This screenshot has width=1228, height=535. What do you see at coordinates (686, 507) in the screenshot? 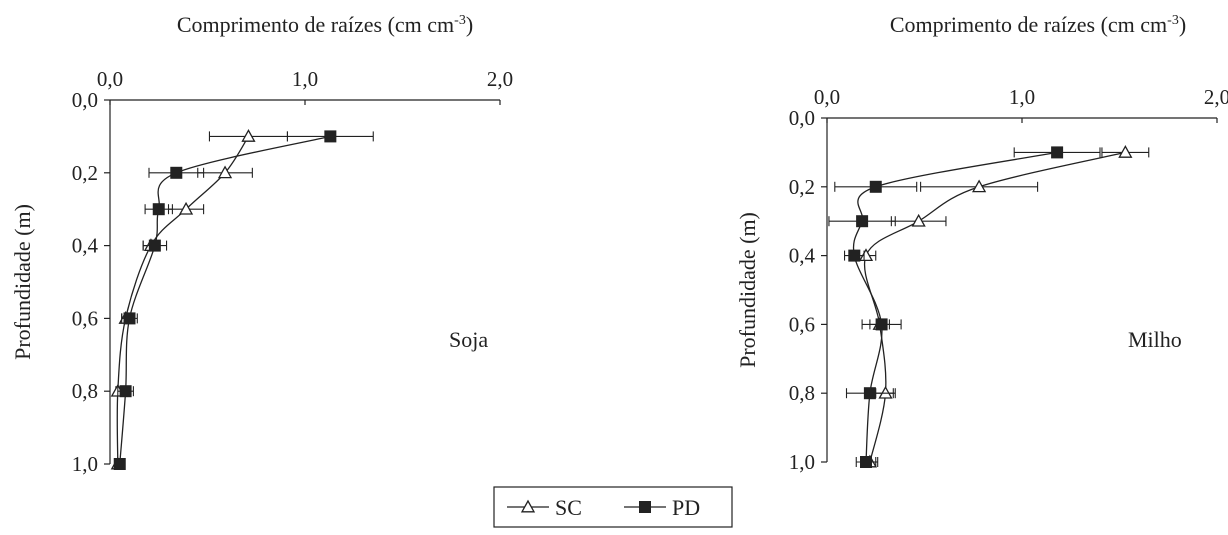
I see `legend-pd-label: PD` at bounding box center [686, 507].